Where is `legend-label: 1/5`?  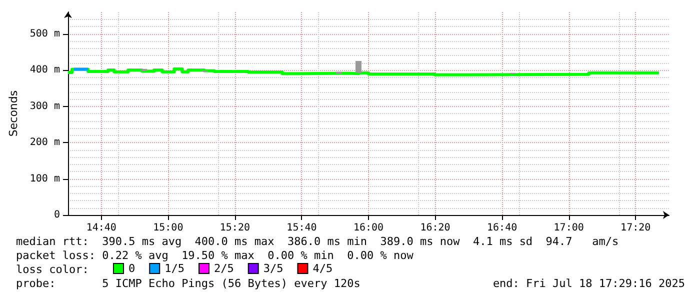
legend-label: 1/5 is located at coordinates (174, 268).